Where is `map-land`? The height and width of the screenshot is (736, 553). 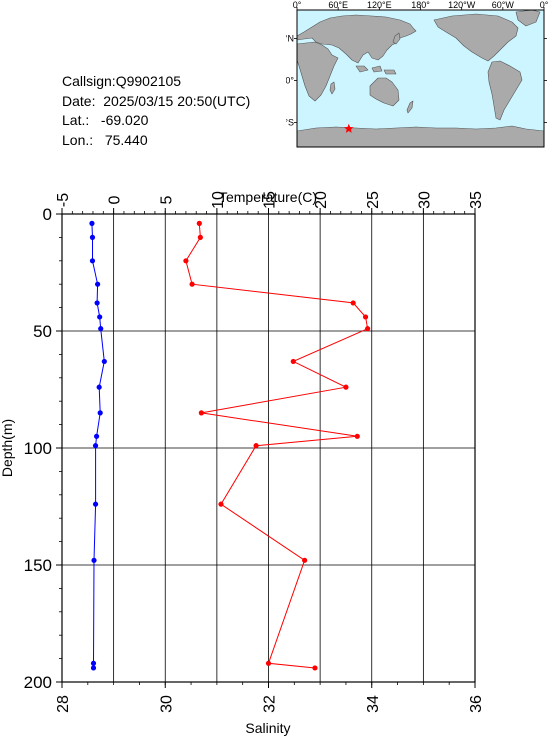
map-land is located at coordinates (420, 78).